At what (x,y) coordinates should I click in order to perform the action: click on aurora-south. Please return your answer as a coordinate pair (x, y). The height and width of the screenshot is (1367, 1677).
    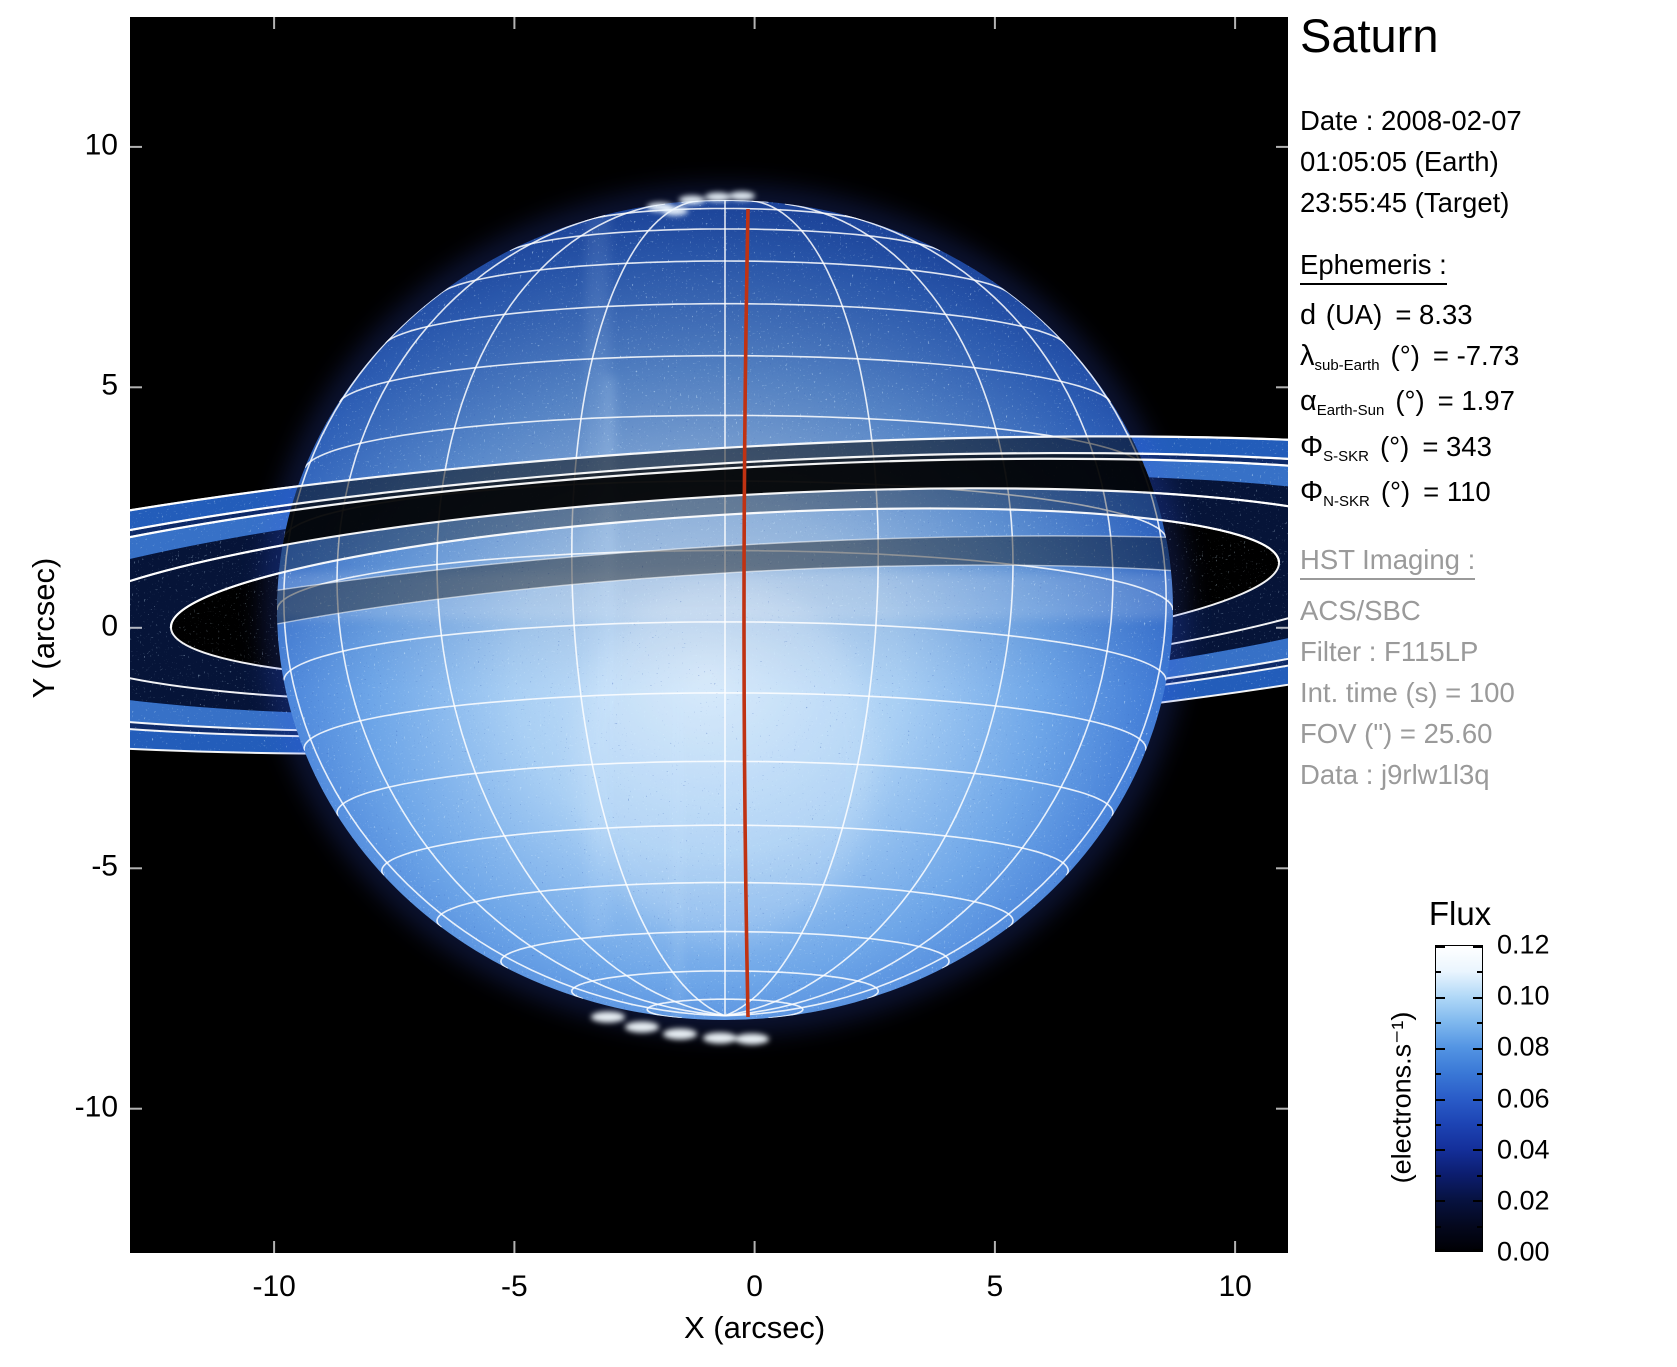
    Looking at the image, I should click on (680, 1028).